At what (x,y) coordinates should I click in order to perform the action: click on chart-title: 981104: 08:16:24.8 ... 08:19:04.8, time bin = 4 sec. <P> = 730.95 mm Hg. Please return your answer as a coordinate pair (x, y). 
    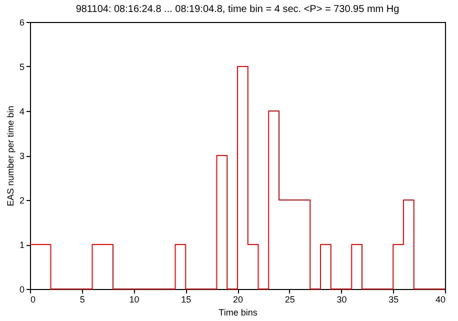
    Looking at the image, I should click on (238, 9).